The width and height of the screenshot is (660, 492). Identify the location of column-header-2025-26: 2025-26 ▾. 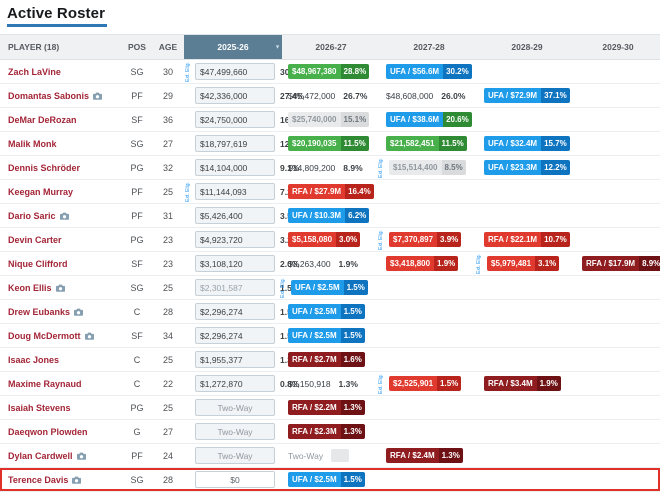
(233, 47).